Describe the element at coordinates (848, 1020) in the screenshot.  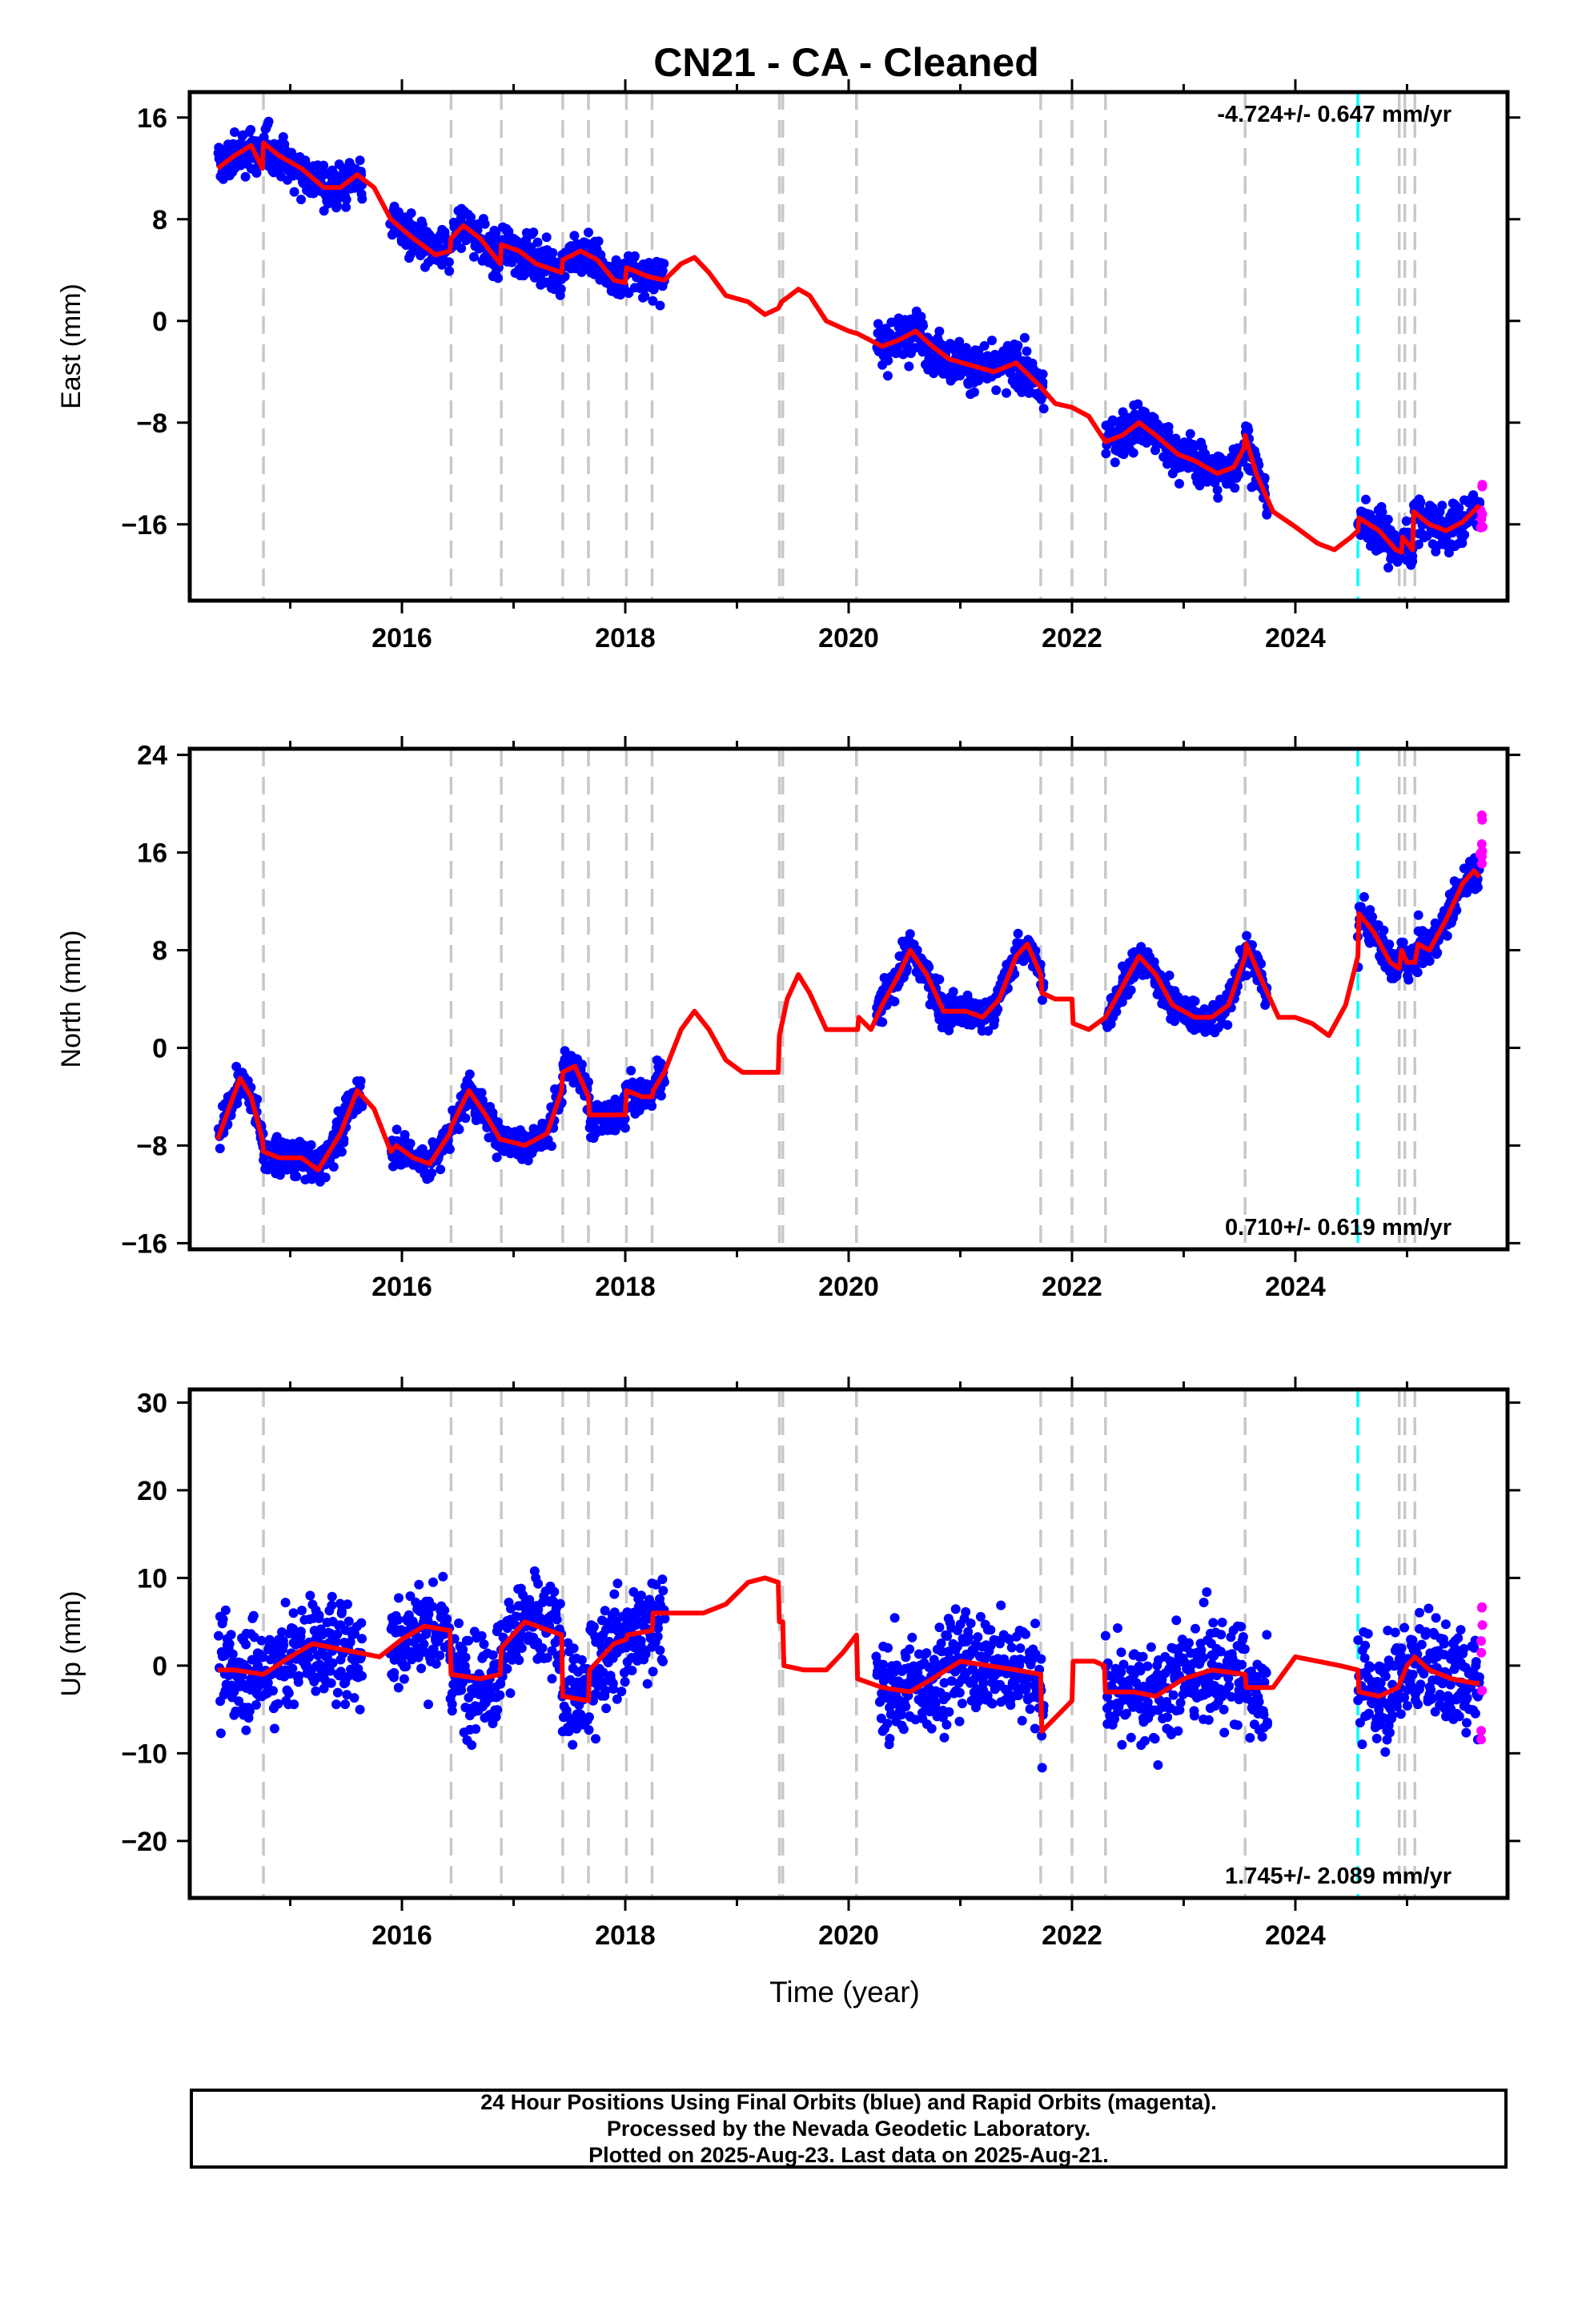
I see `model-fit-line` at that location.